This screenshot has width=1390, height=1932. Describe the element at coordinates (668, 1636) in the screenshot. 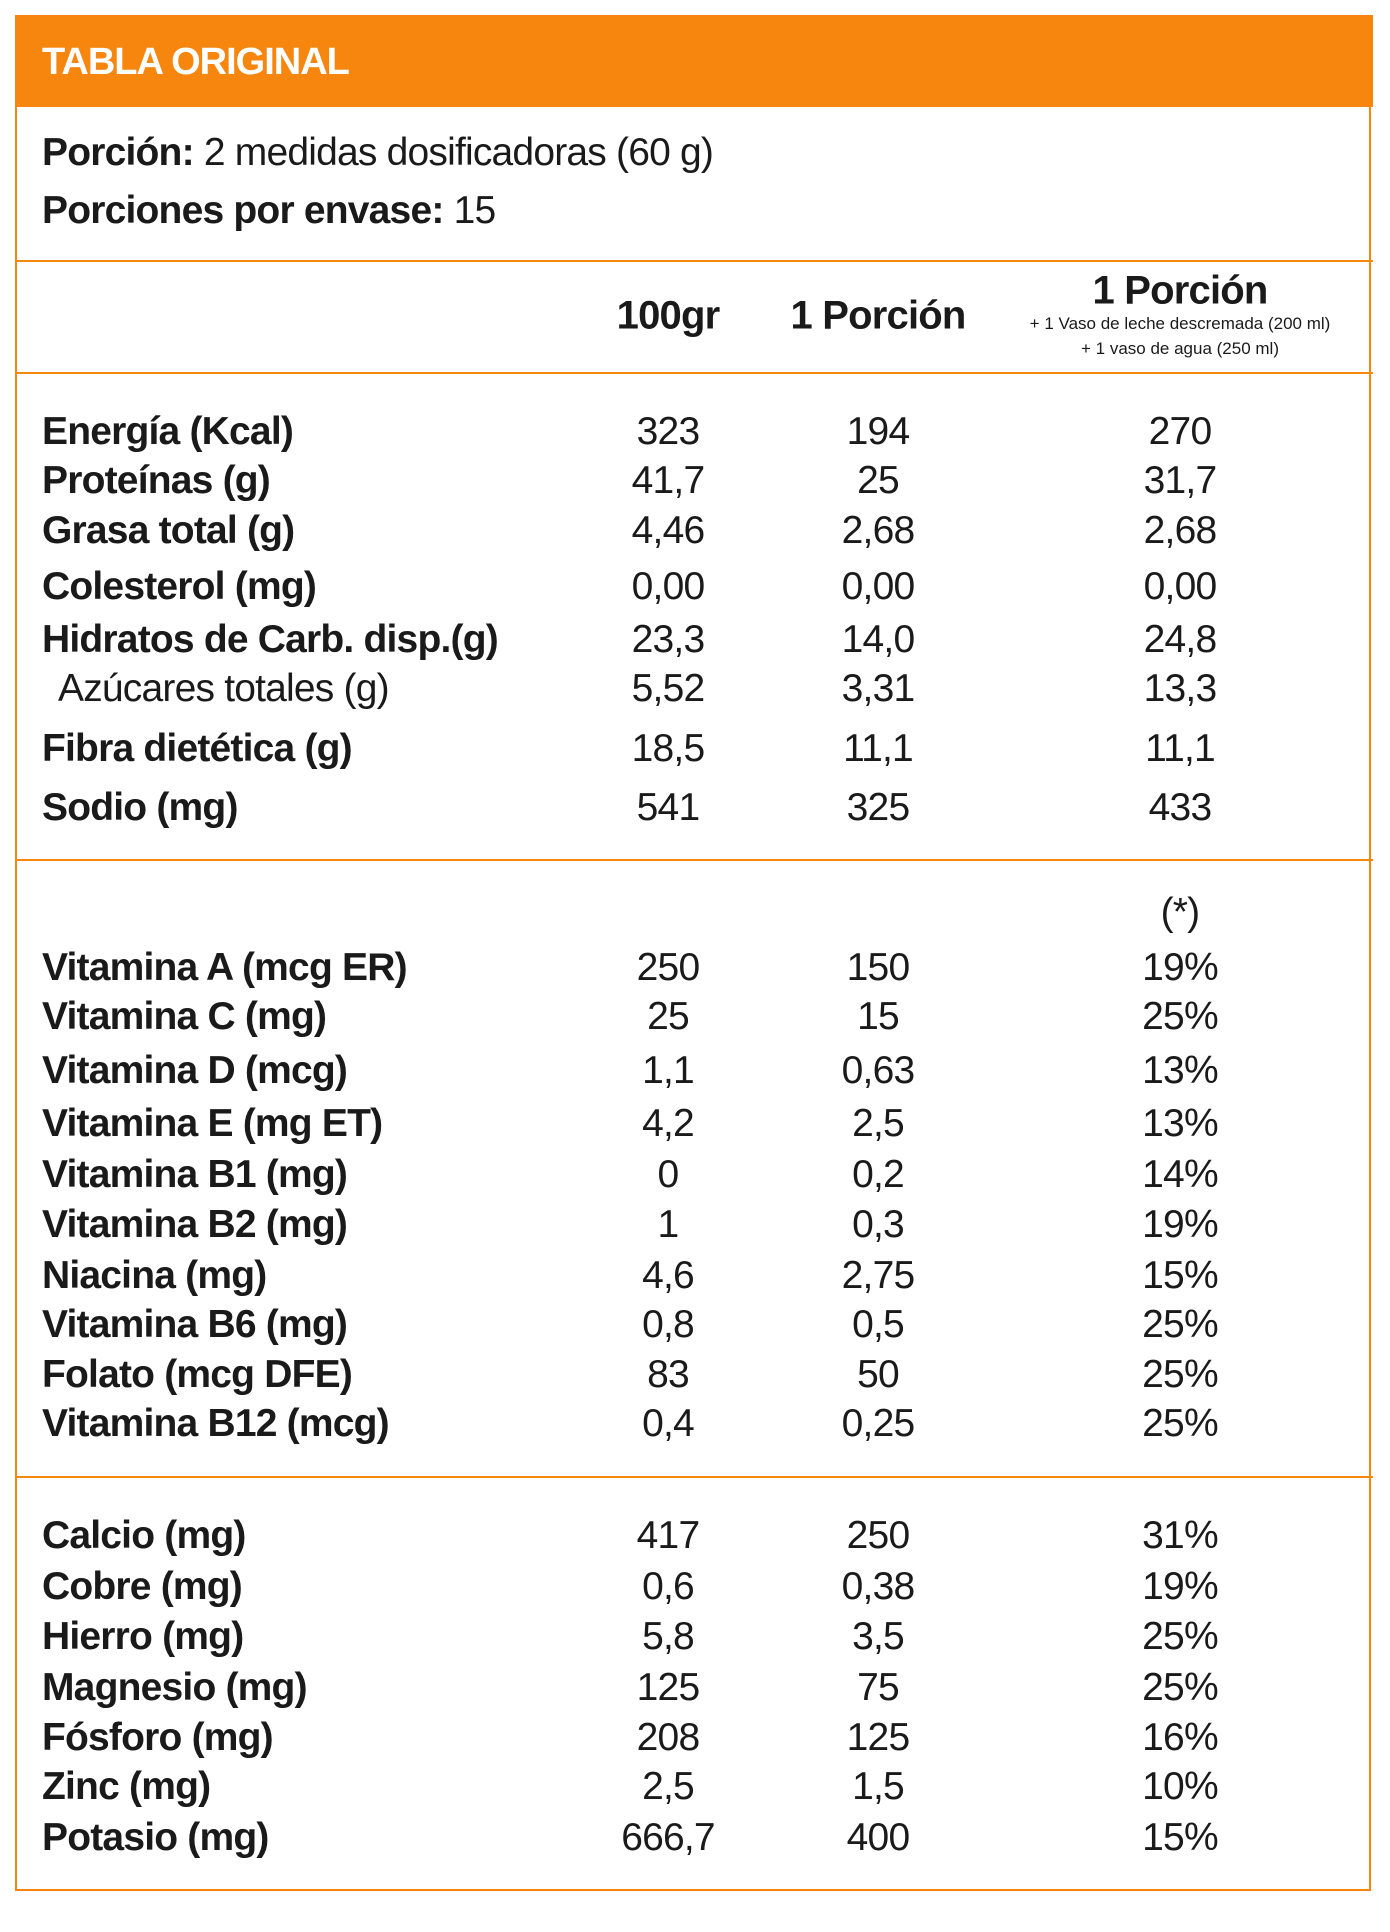

I see `value-100gr: 5,8` at that location.